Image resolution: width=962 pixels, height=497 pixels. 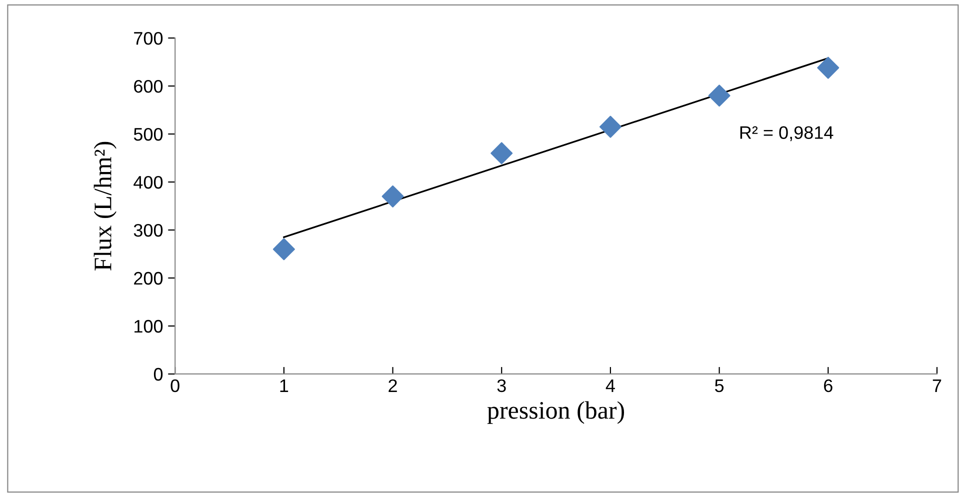 I want to click on x-tick-label: 6, so click(x=828, y=385).